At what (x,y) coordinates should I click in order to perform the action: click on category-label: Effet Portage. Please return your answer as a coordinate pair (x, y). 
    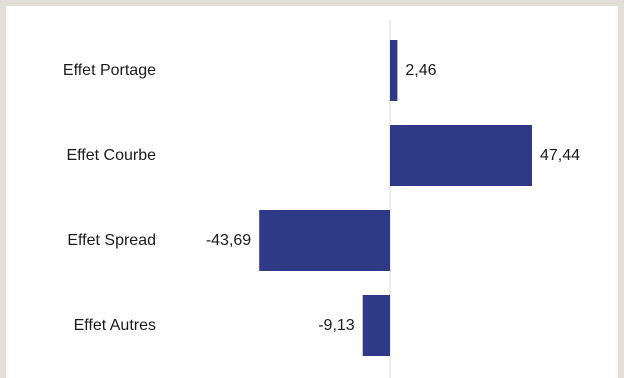
    Looking at the image, I should click on (109, 70).